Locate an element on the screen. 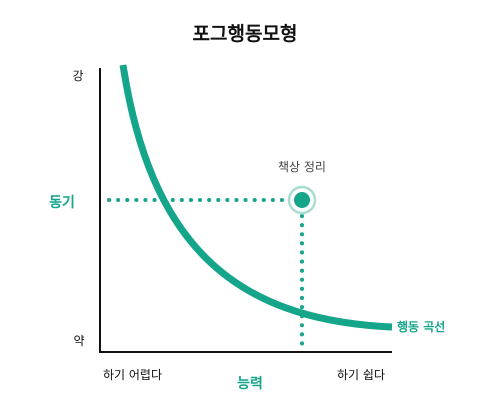  behavior-curve-label: 행동 곡선 is located at coordinates (421, 326).